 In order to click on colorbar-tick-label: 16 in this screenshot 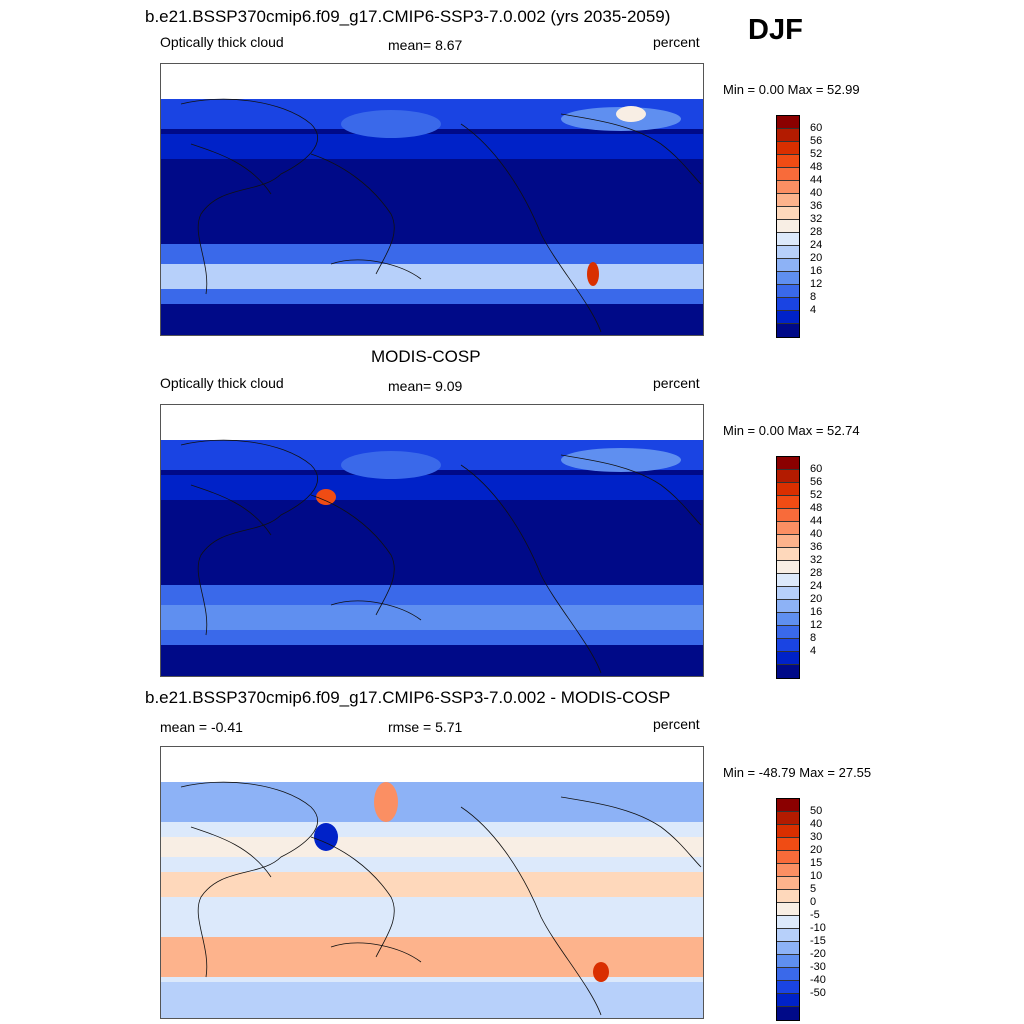, I will do `click(816, 271)`.